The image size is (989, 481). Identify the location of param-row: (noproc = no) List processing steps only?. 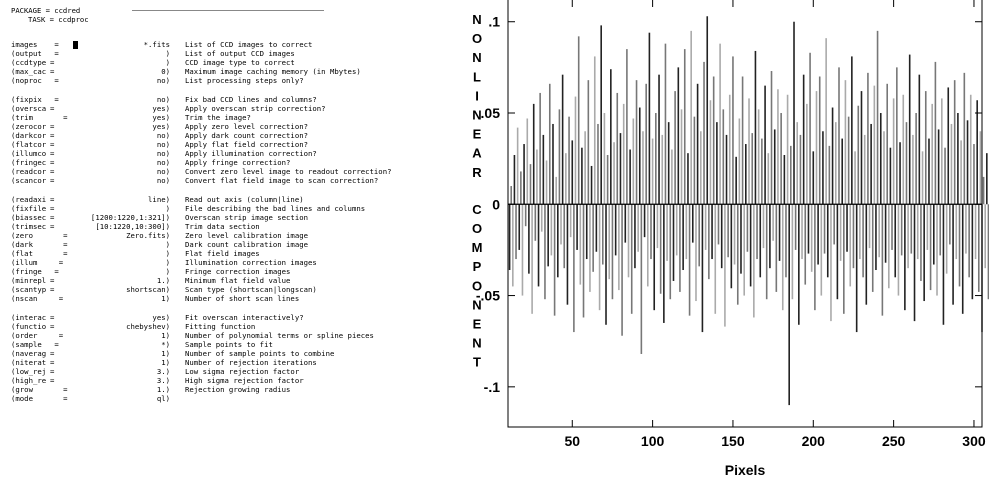
(235, 81).